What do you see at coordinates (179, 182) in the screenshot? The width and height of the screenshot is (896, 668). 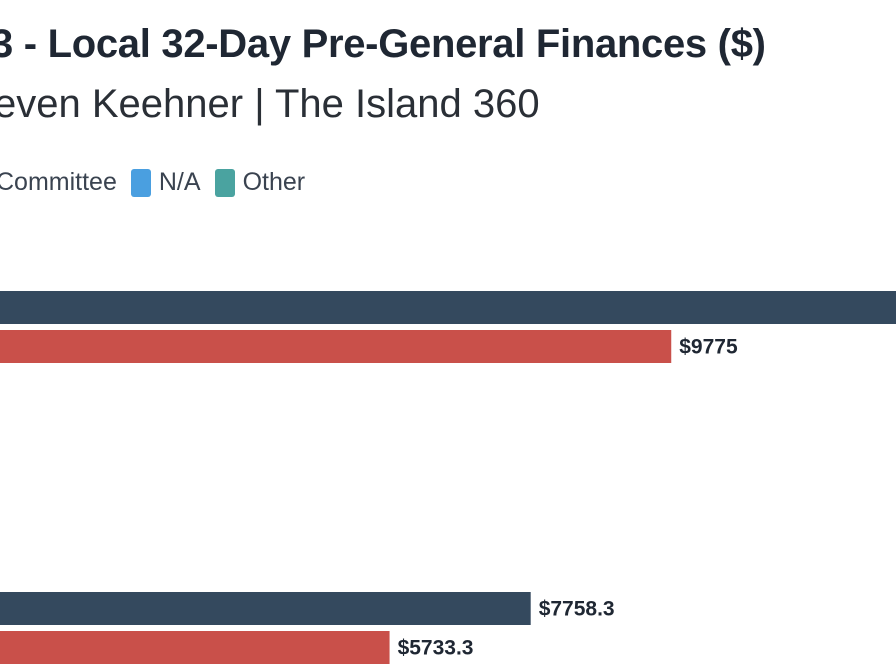 I see `legend-label-na: N/A` at bounding box center [179, 182].